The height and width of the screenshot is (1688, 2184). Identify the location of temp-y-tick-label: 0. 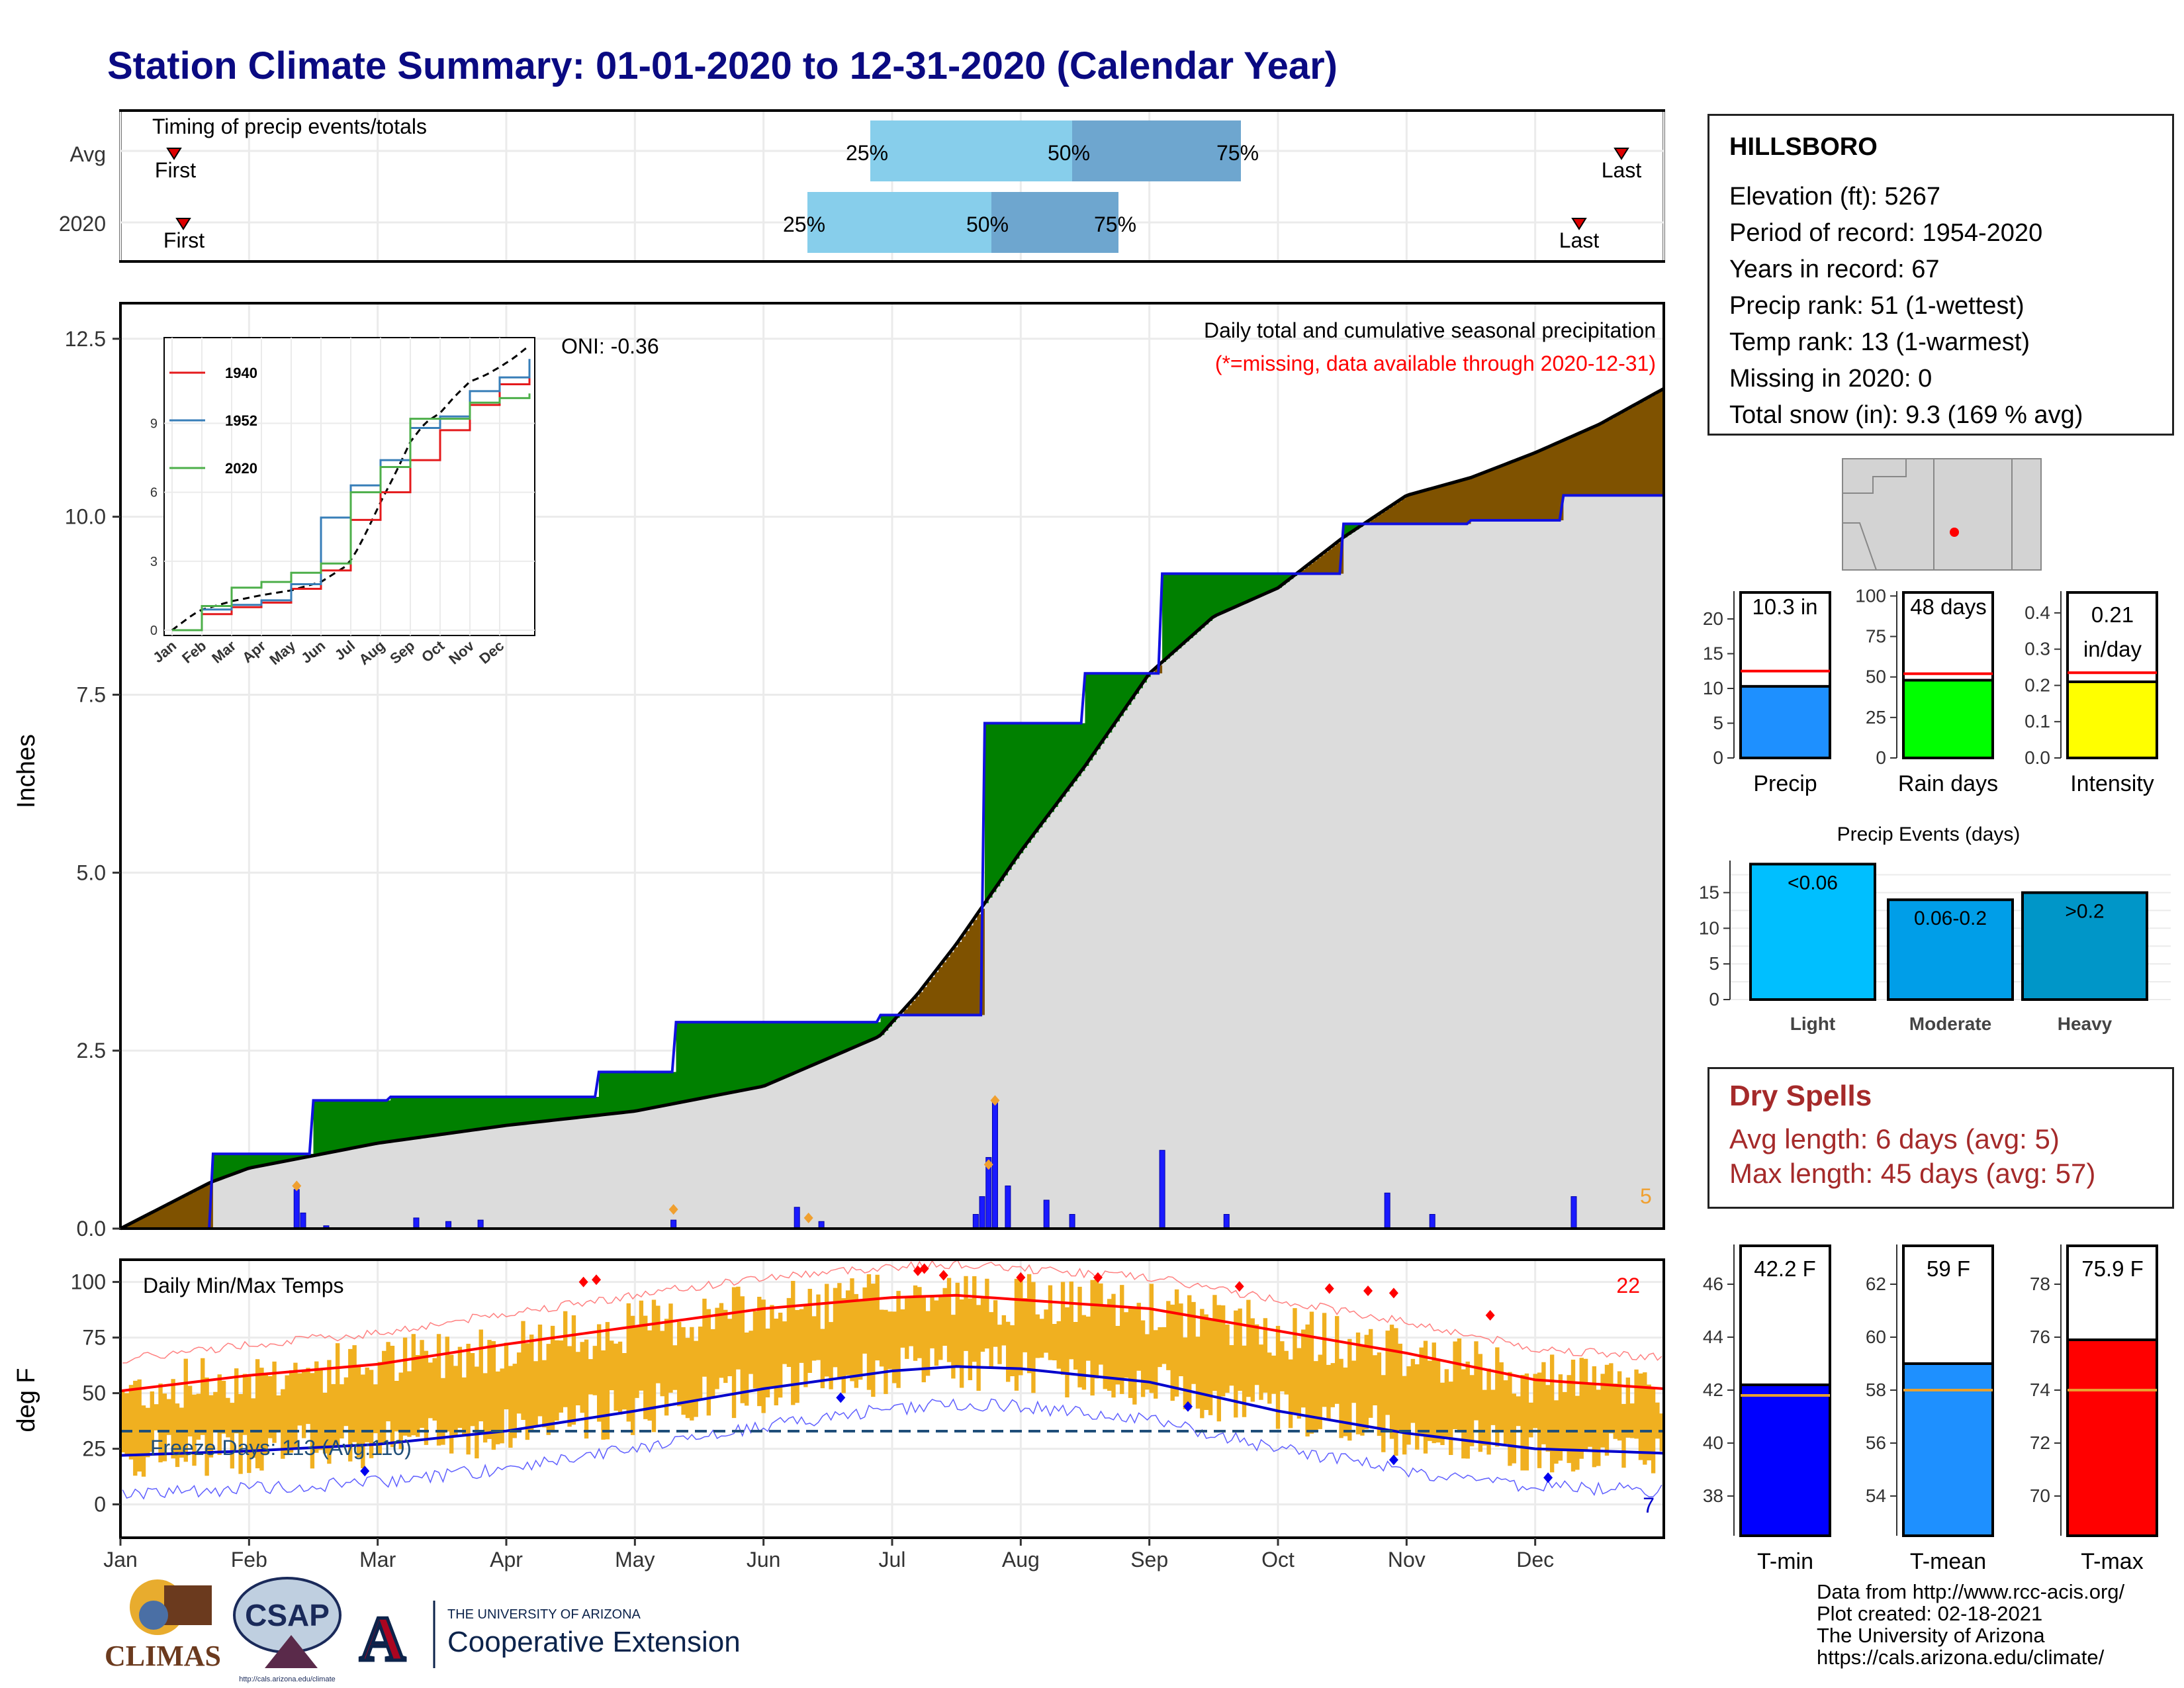
(100, 1505).